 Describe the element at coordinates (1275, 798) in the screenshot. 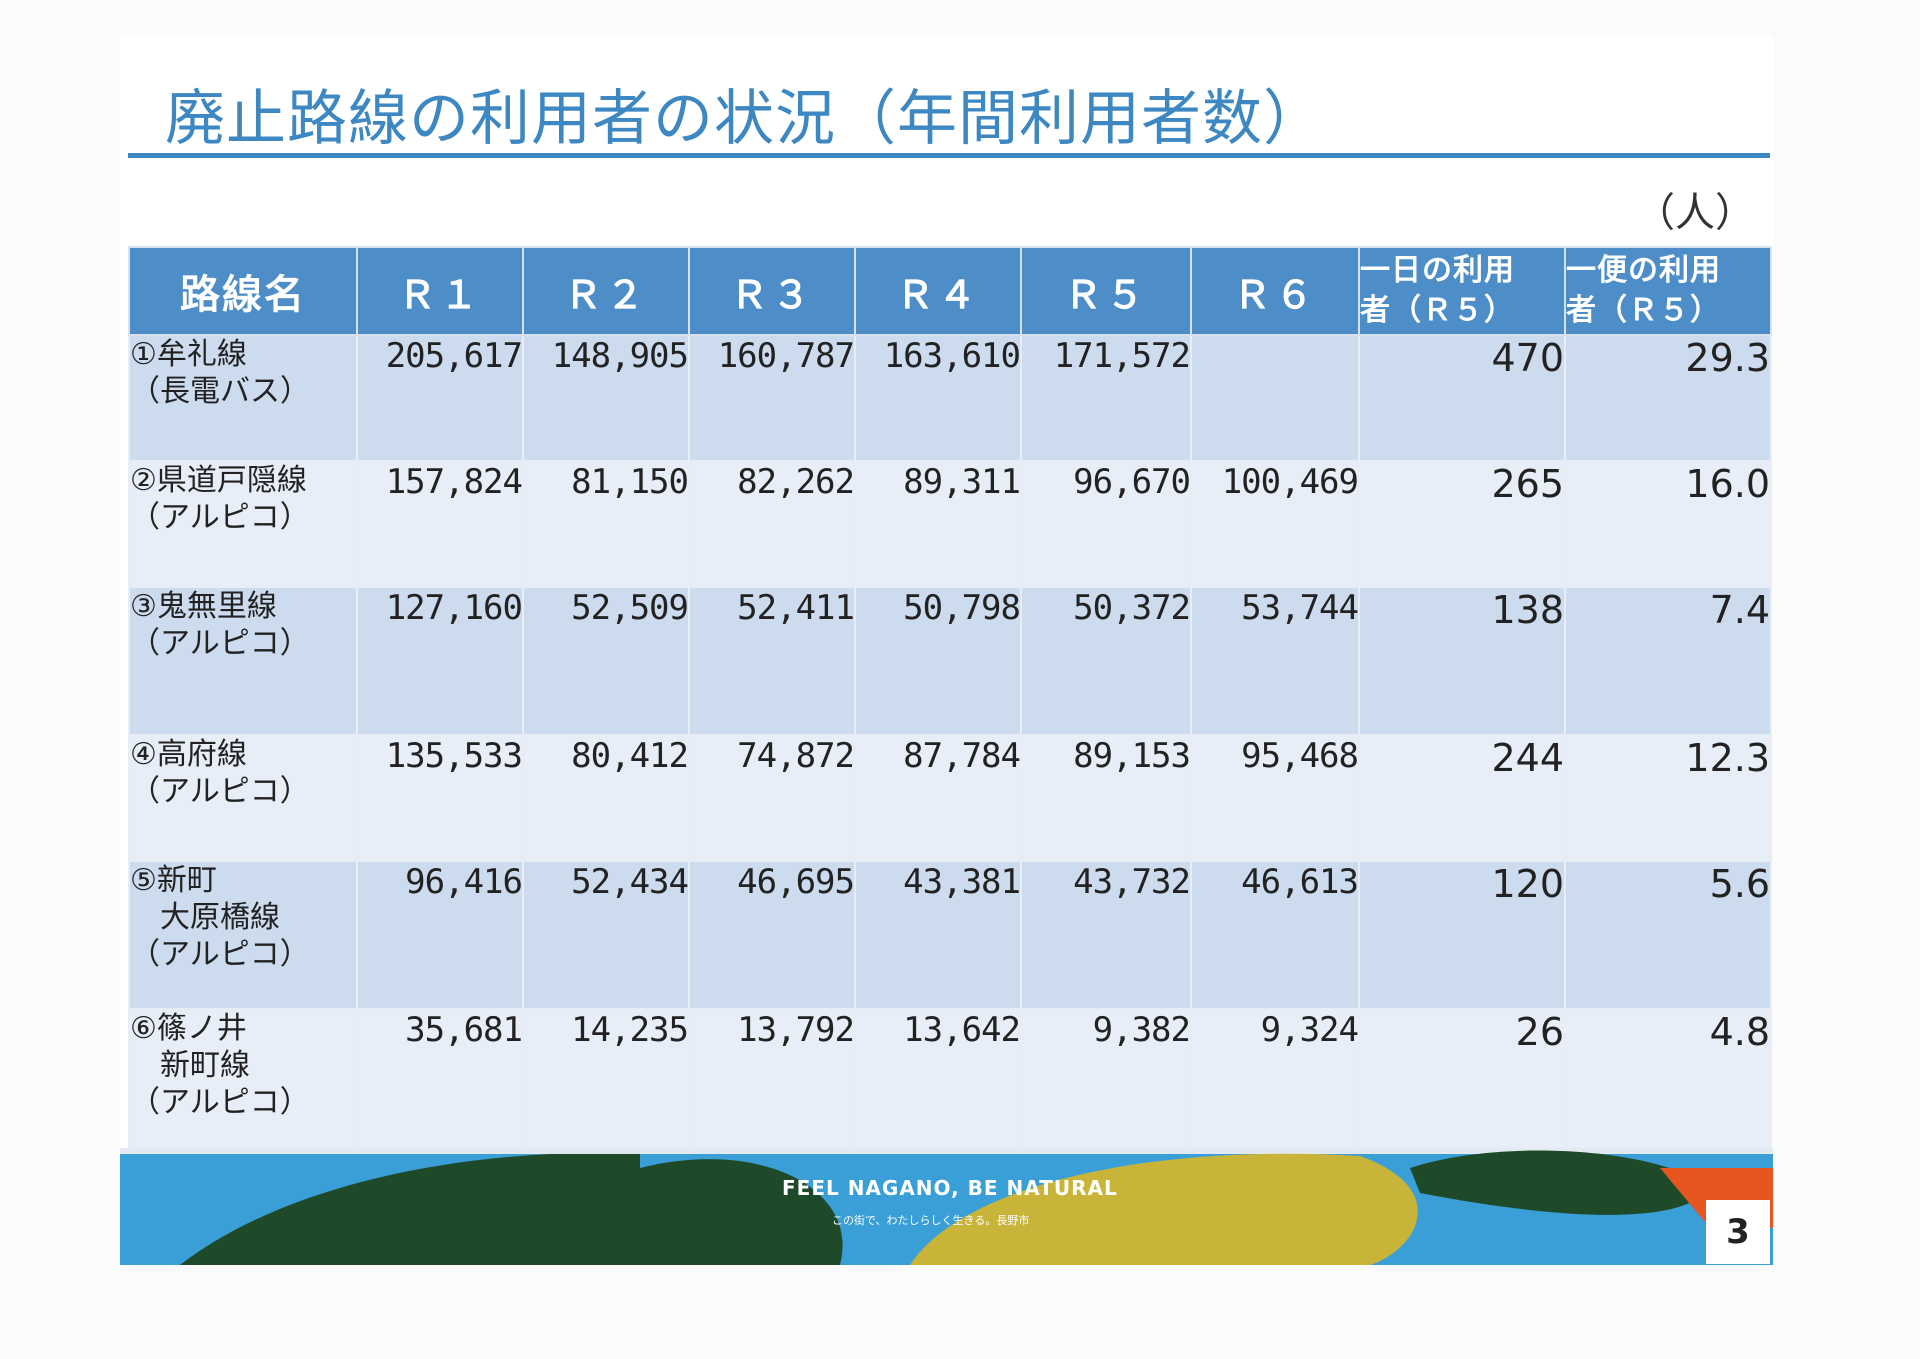

I see `r6-value: 95,468` at that location.